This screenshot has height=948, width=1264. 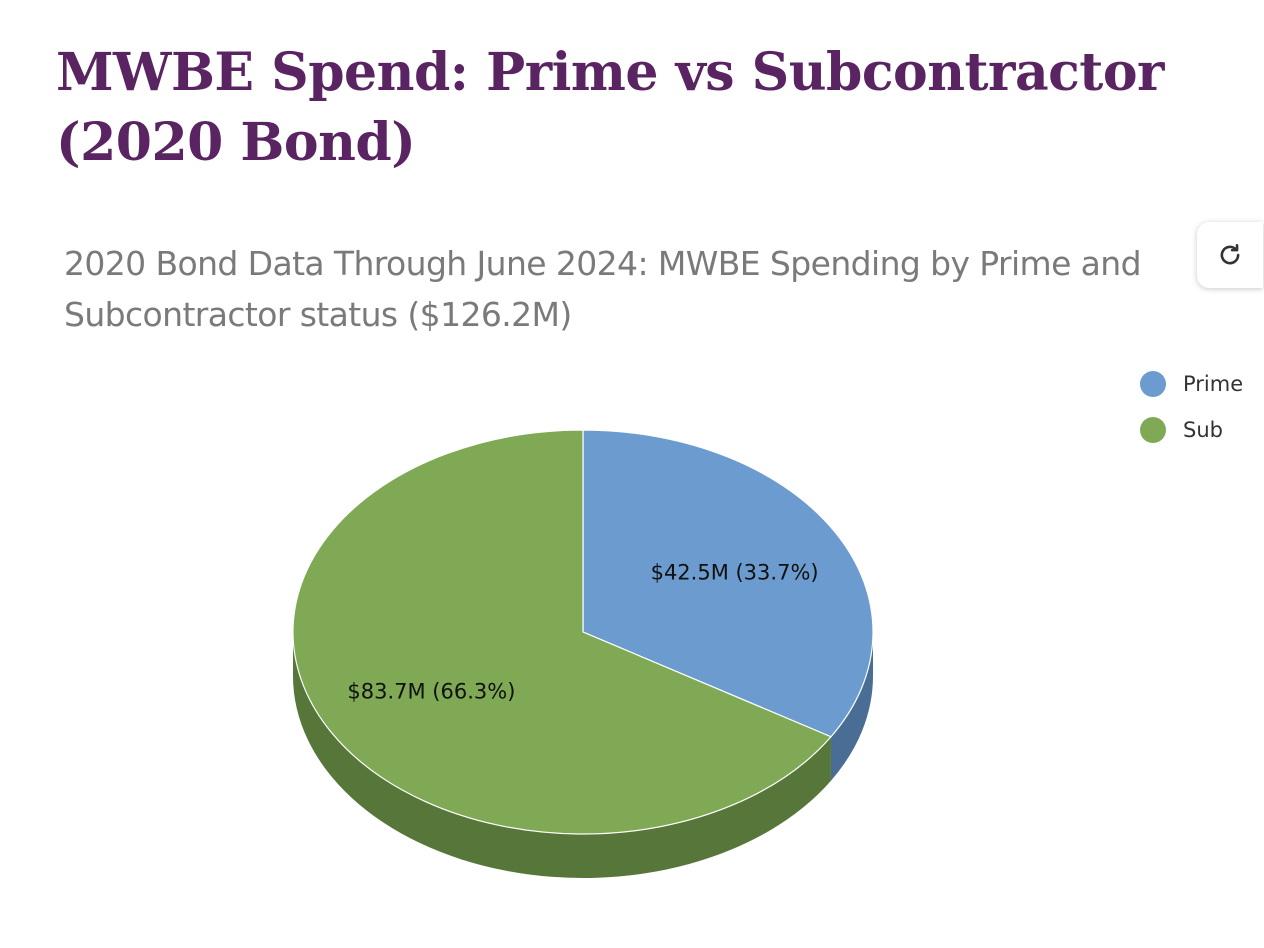 What do you see at coordinates (1213, 384) in the screenshot?
I see `legend-label-prime: Prime` at bounding box center [1213, 384].